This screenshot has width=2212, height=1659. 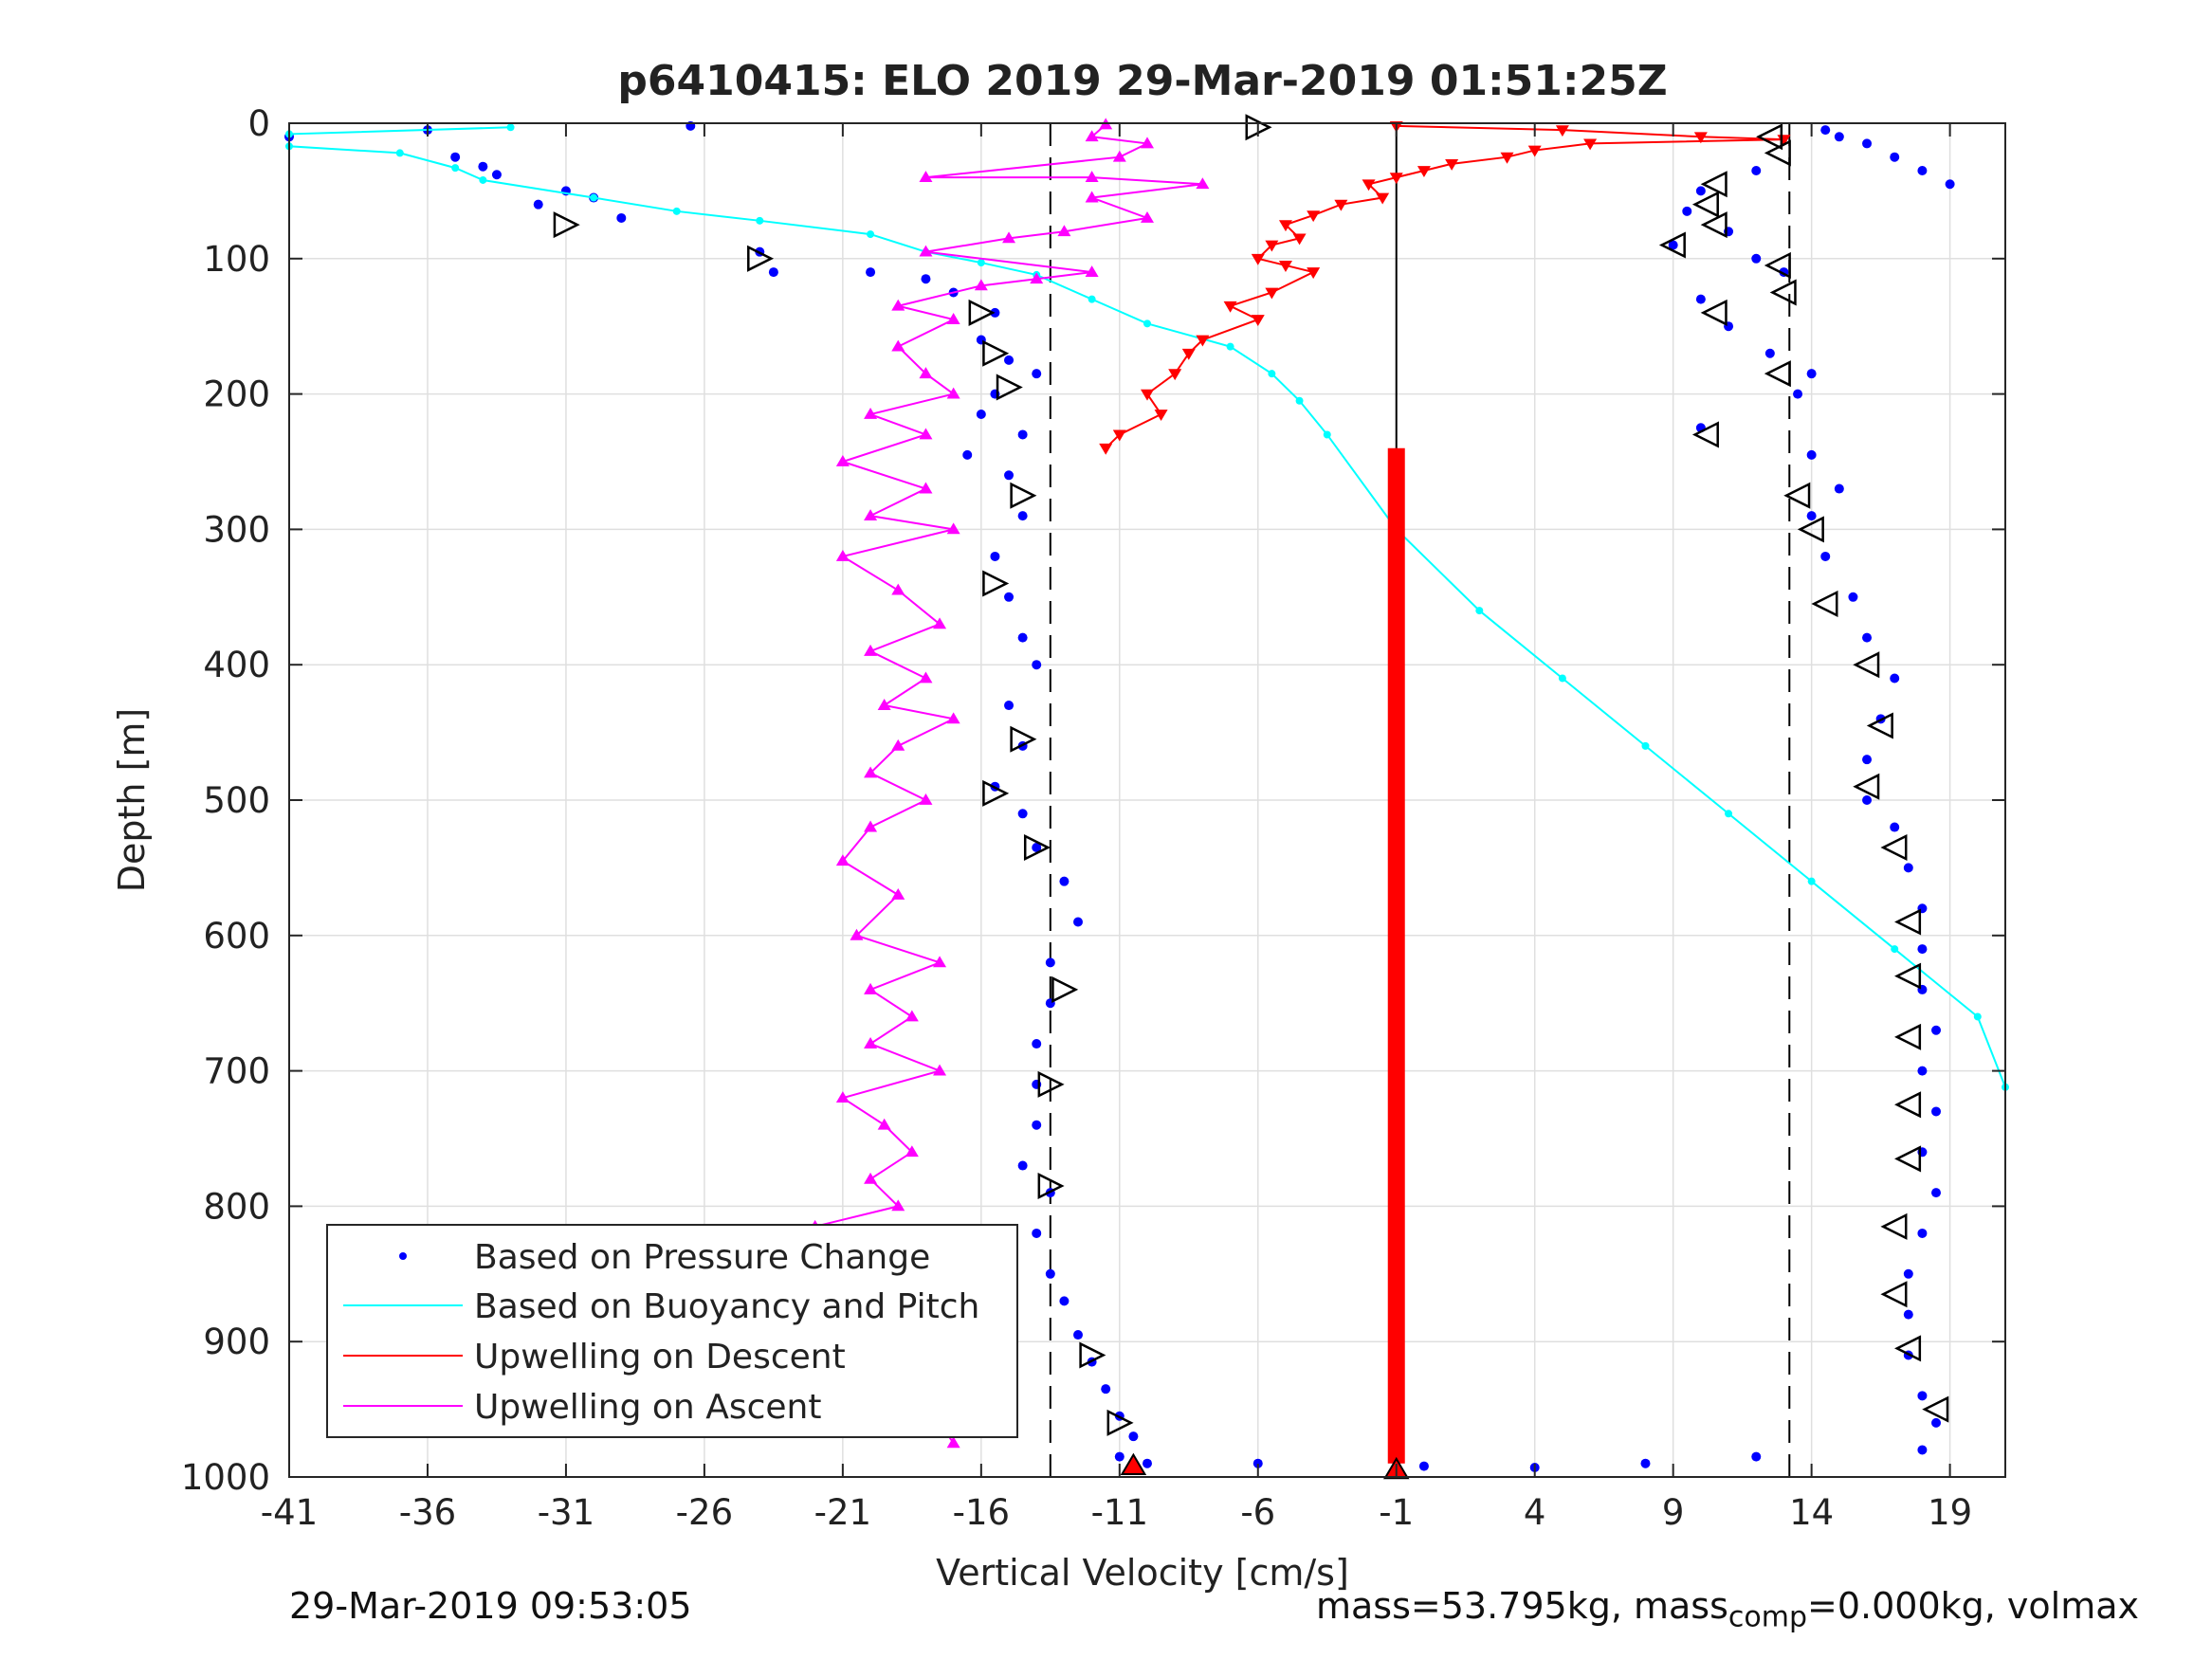 I want to click on y-tick-label: 400, so click(x=236, y=665).